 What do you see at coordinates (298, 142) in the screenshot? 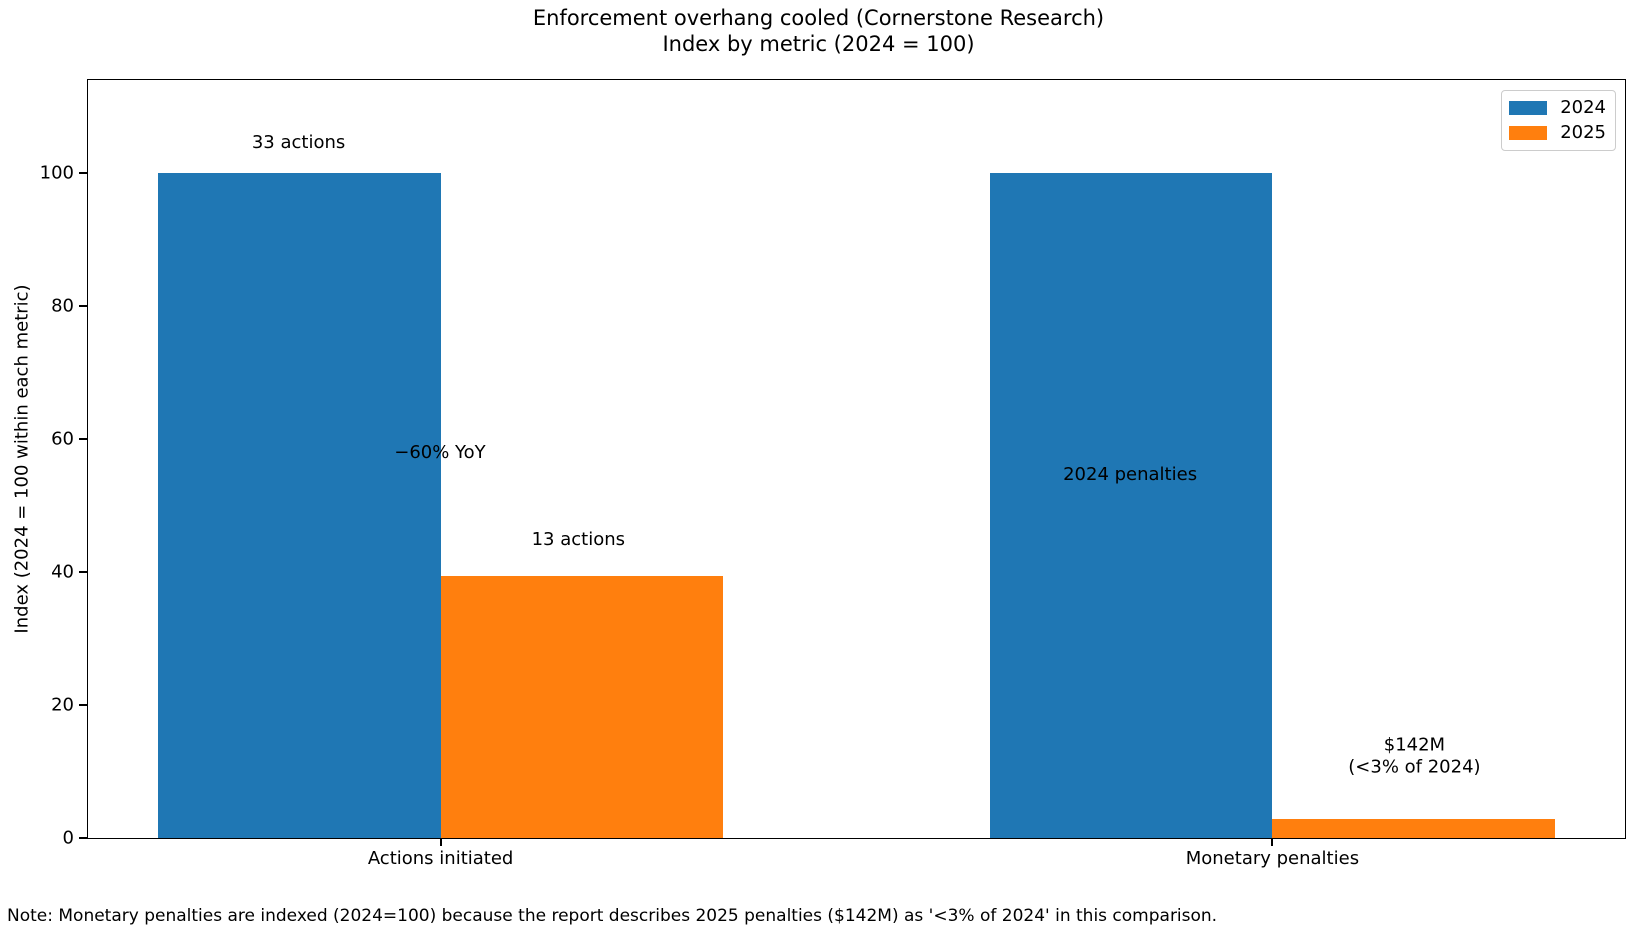
I see `annotation-33-actions: 33 actions` at bounding box center [298, 142].